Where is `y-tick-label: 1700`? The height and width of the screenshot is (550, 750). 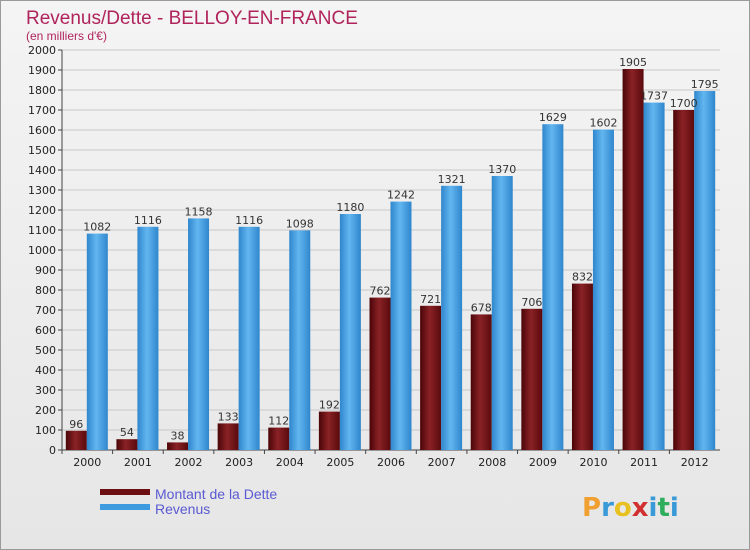
y-tick-label: 1700 is located at coordinates (42, 110).